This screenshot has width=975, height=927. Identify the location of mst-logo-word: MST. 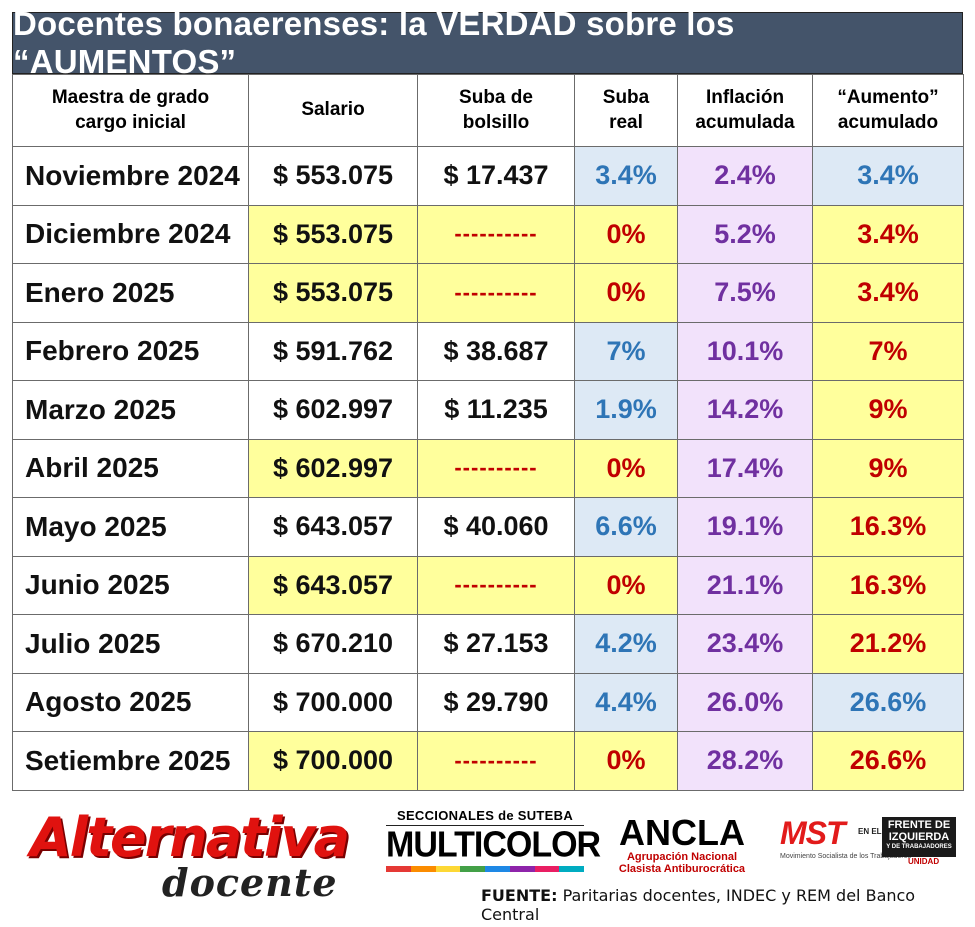
(813, 833).